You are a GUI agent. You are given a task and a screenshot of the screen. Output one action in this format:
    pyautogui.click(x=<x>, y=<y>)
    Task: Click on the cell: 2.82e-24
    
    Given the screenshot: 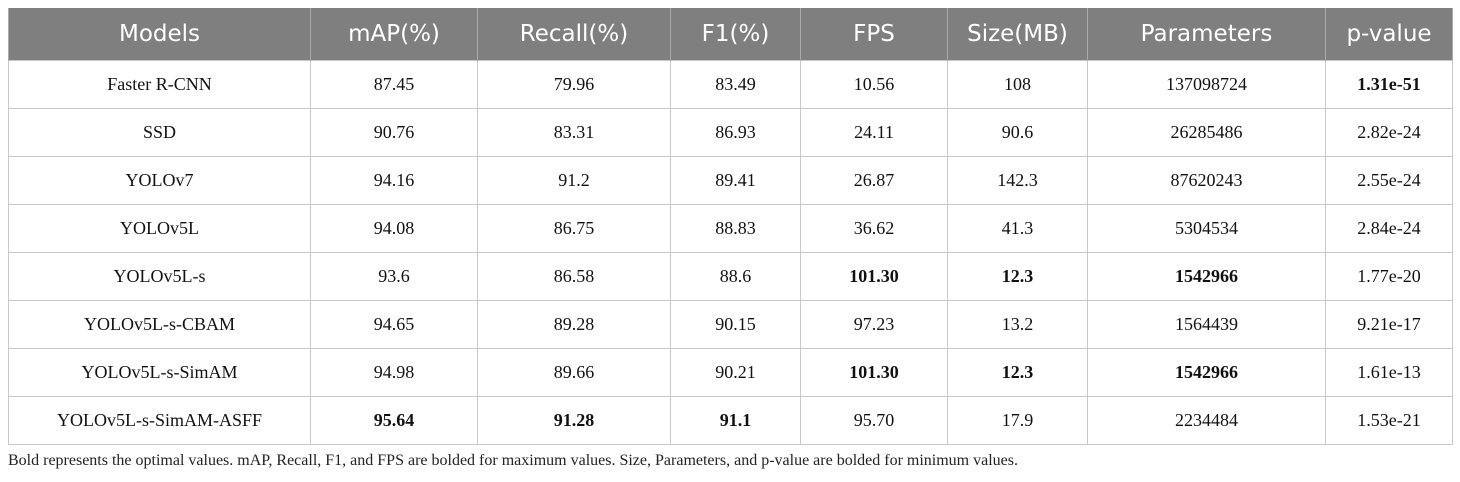 What is the action you would take?
    pyautogui.click(x=1389, y=132)
    